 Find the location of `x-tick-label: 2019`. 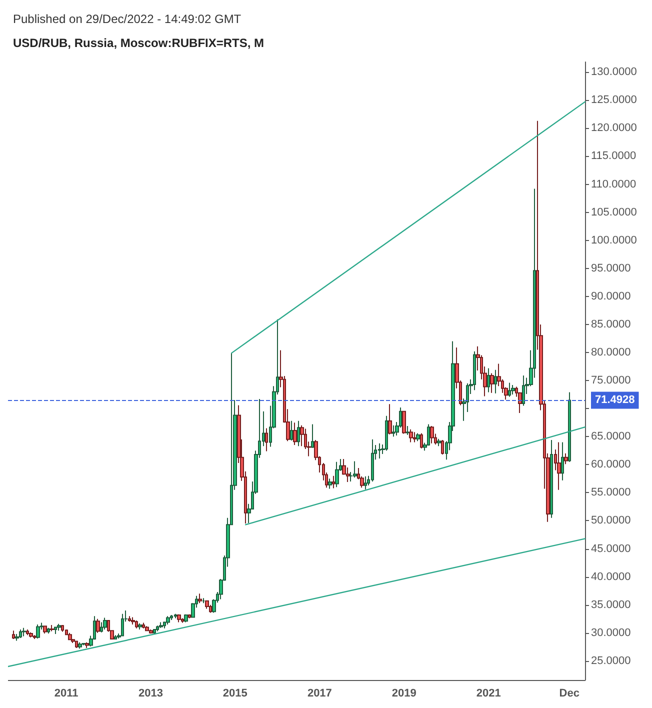

x-tick-label: 2019 is located at coordinates (404, 694).